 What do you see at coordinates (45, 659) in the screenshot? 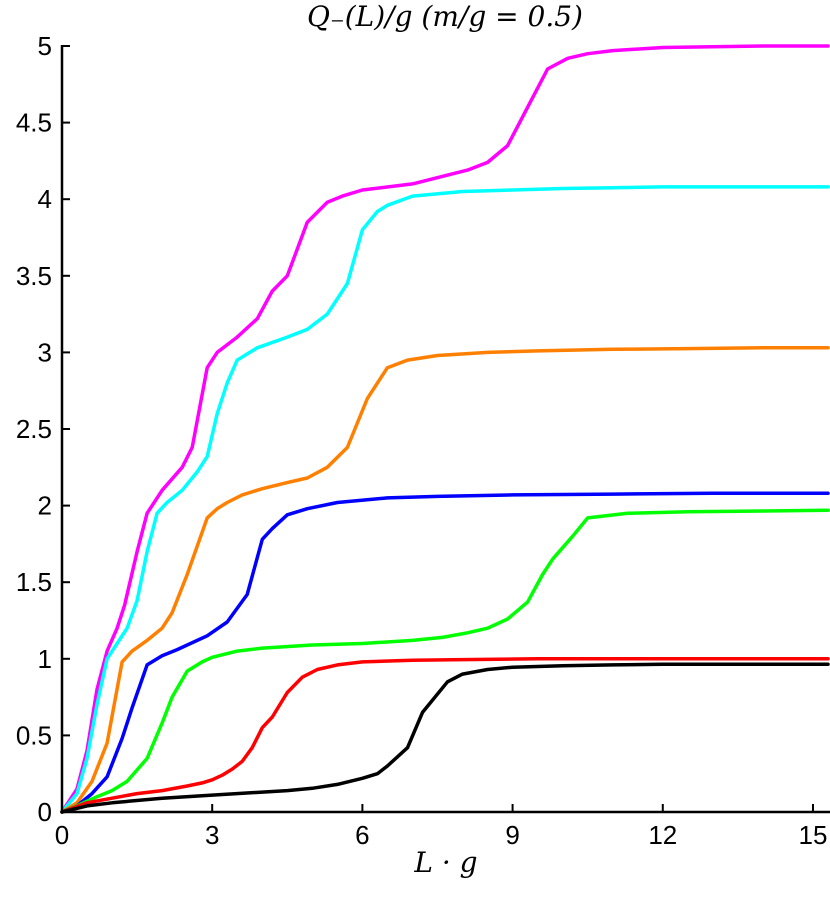
I see `y-tick-label: 1` at bounding box center [45, 659].